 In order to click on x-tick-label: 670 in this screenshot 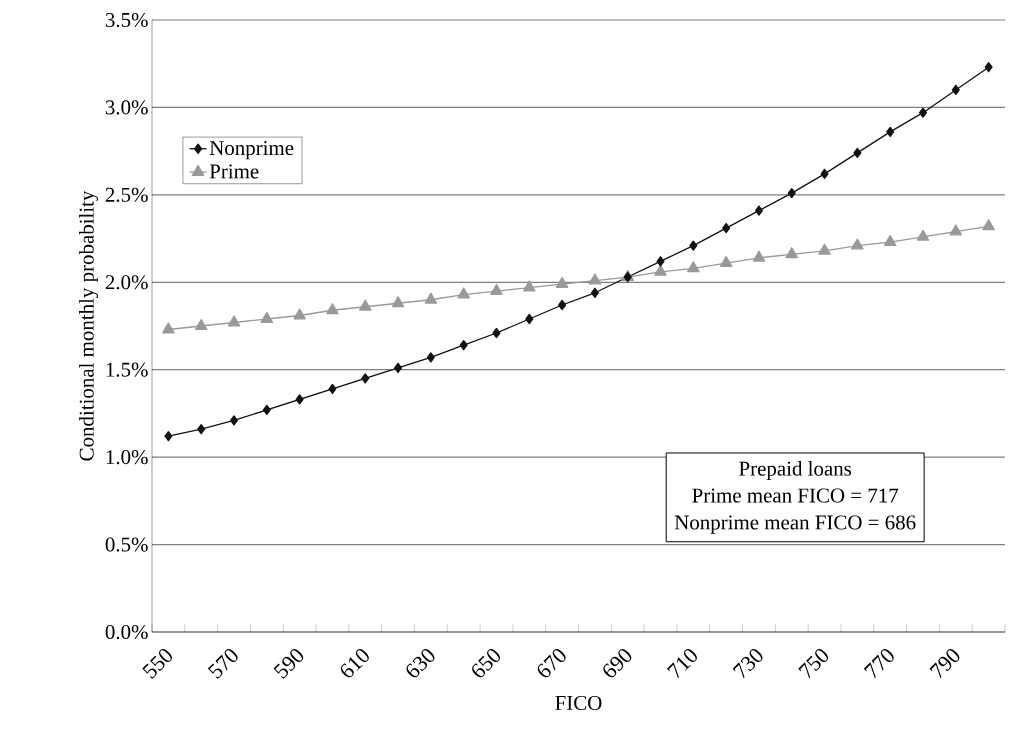, I will do `click(551, 663)`.